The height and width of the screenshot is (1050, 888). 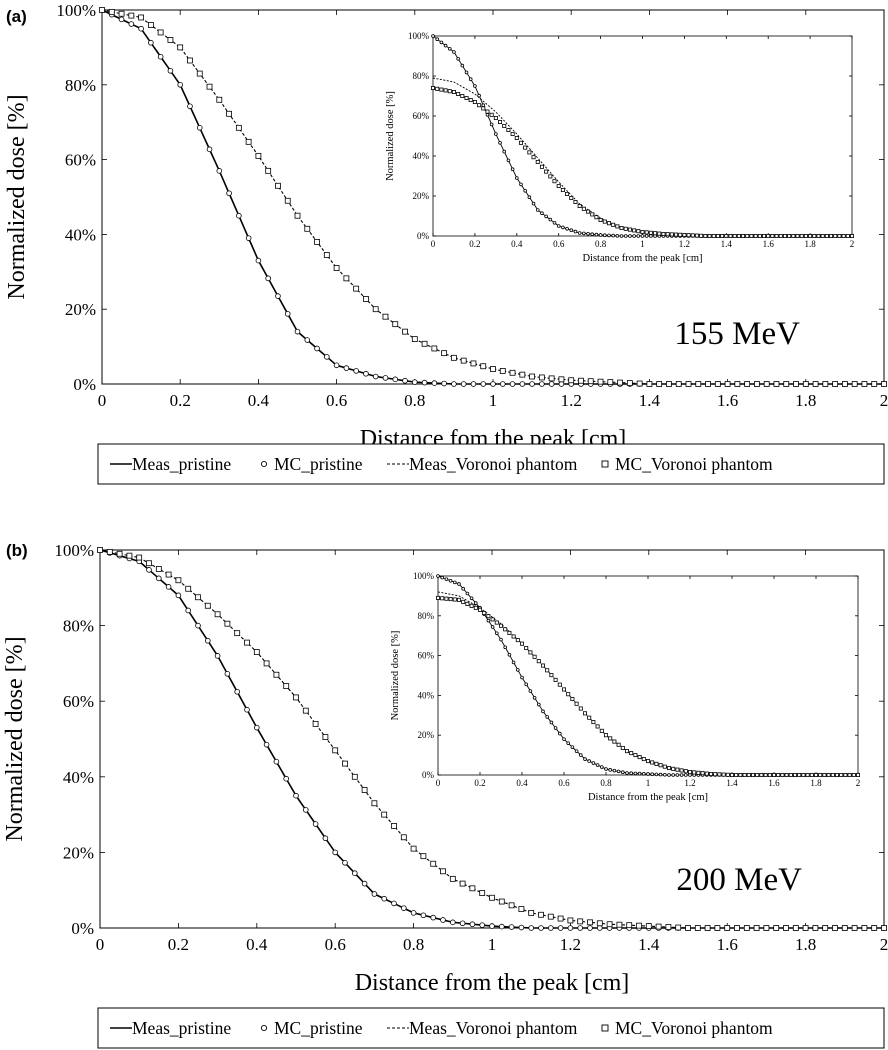 What do you see at coordinates (517, 244) in the screenshot?
I see `inset-x-tick-label: 0.4` at bounding box center [517, 244].